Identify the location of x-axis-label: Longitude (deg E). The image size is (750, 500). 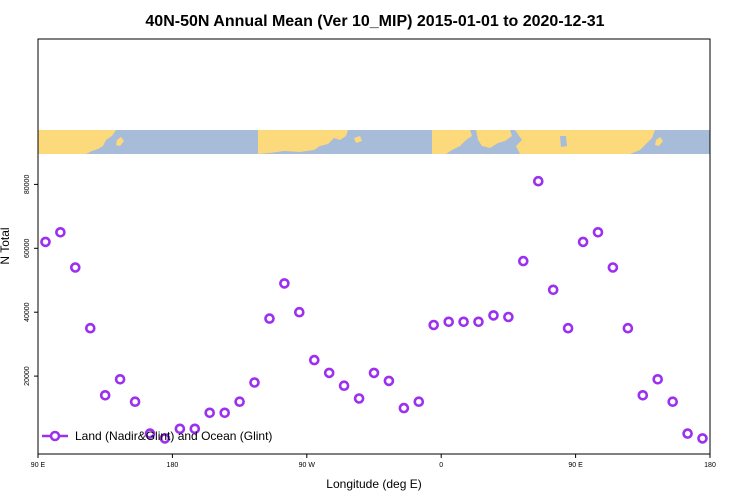
(373, 484).